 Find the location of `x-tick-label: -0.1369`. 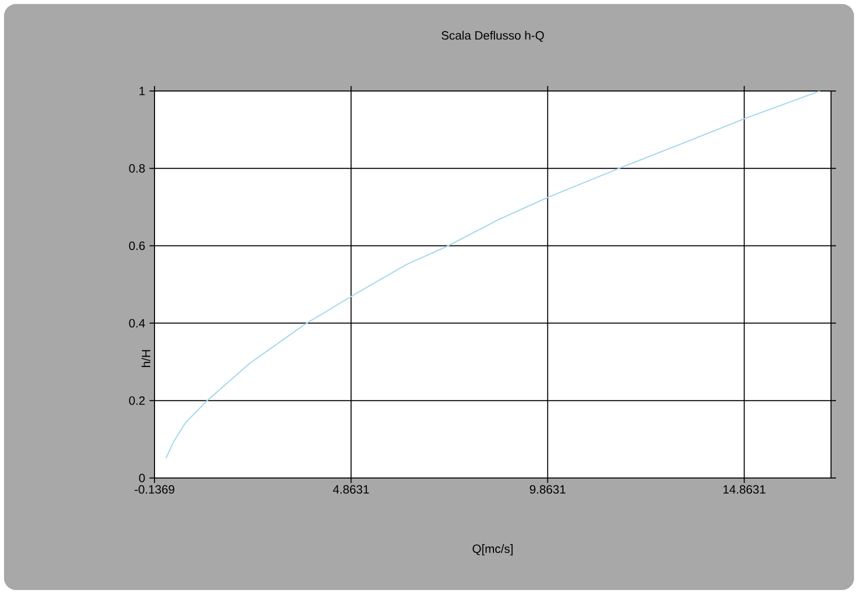

x-tick-label: -0.1369 is located at coordinates (154, 489).